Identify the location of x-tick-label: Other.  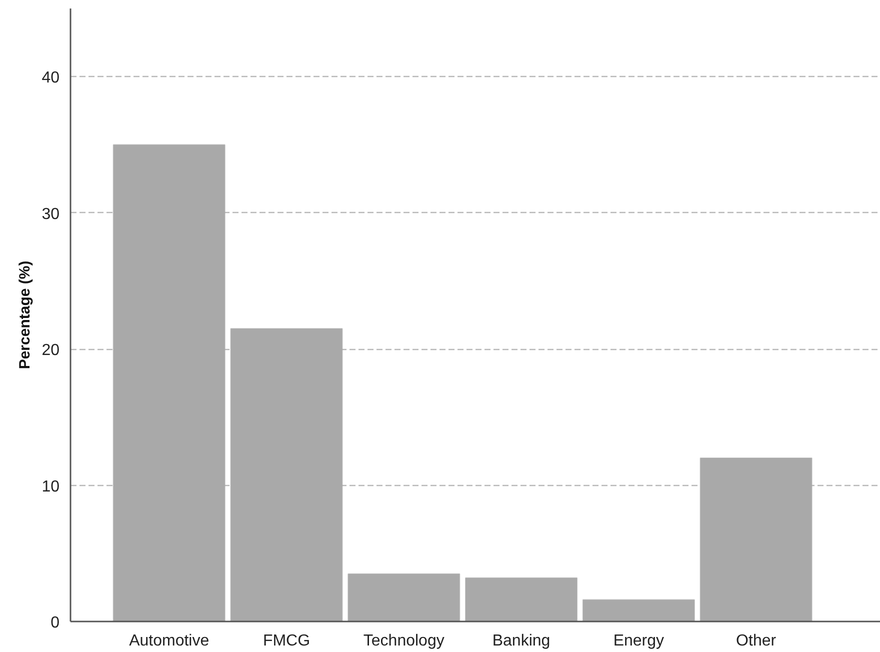
(756, 641).